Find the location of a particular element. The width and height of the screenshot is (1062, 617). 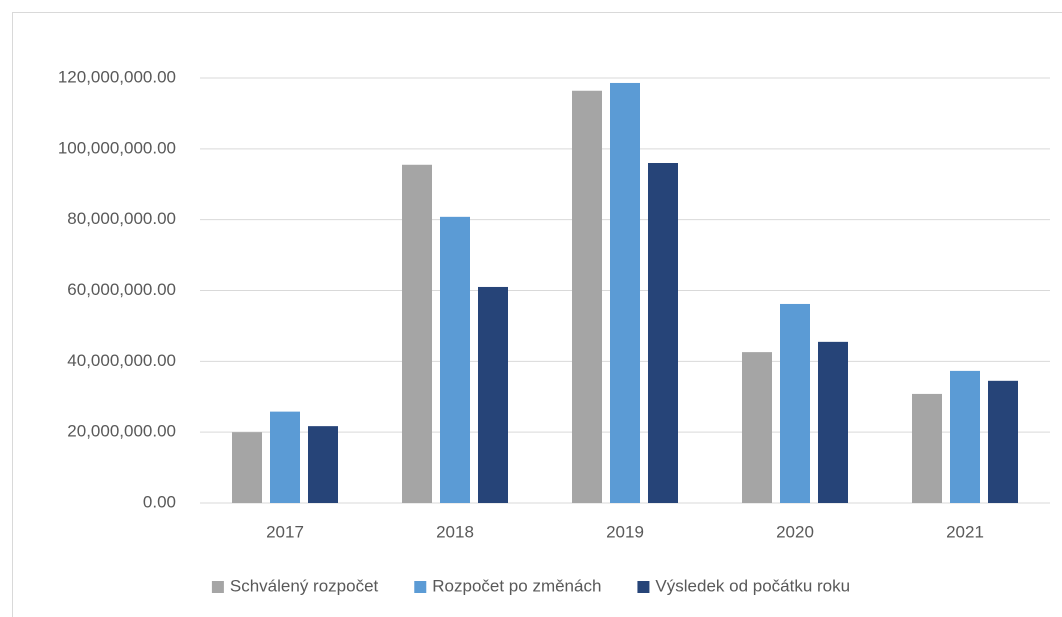

y-tick-label: 20,000,000.00 is located at coordinates (121, 431).